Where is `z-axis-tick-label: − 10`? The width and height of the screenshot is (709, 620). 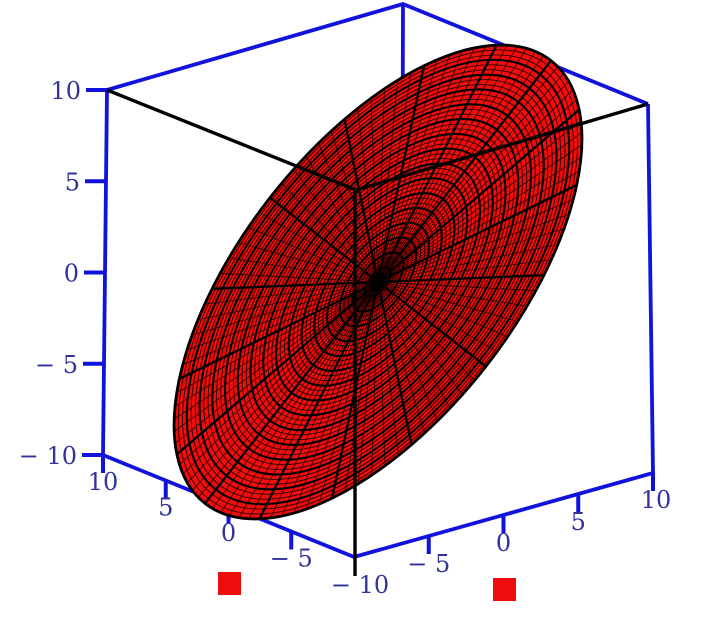 z-axis-tick-label: − 10 is located at coordinates (48, 456).